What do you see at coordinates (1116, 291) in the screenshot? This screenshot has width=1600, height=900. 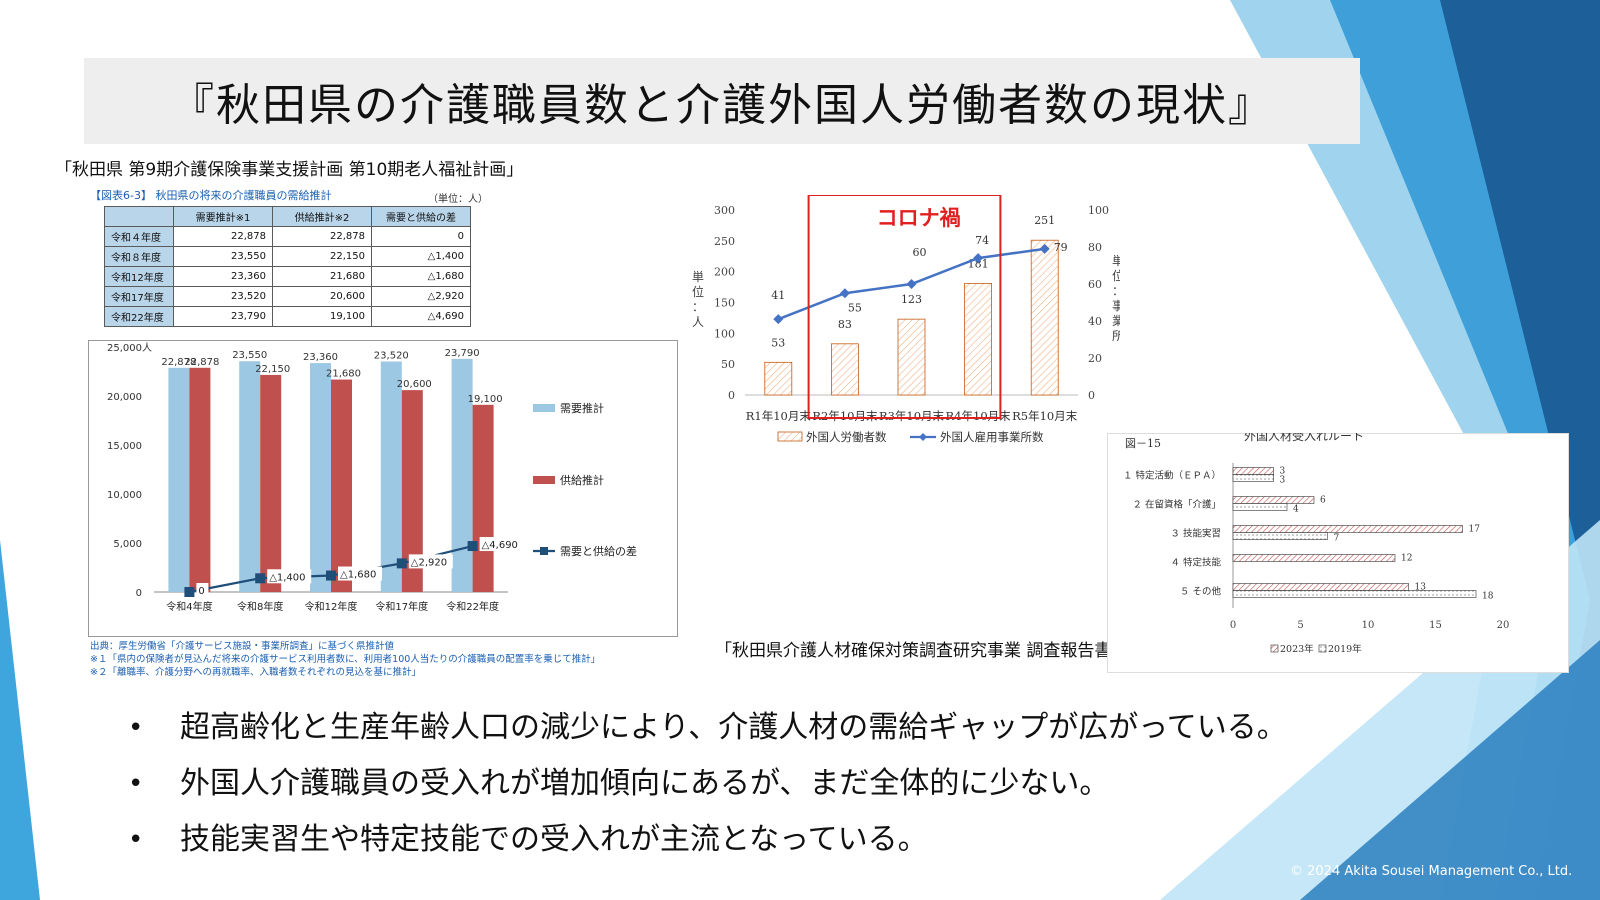 I see `y-right-axis-label: ：` at bounding box center [1116, 291].